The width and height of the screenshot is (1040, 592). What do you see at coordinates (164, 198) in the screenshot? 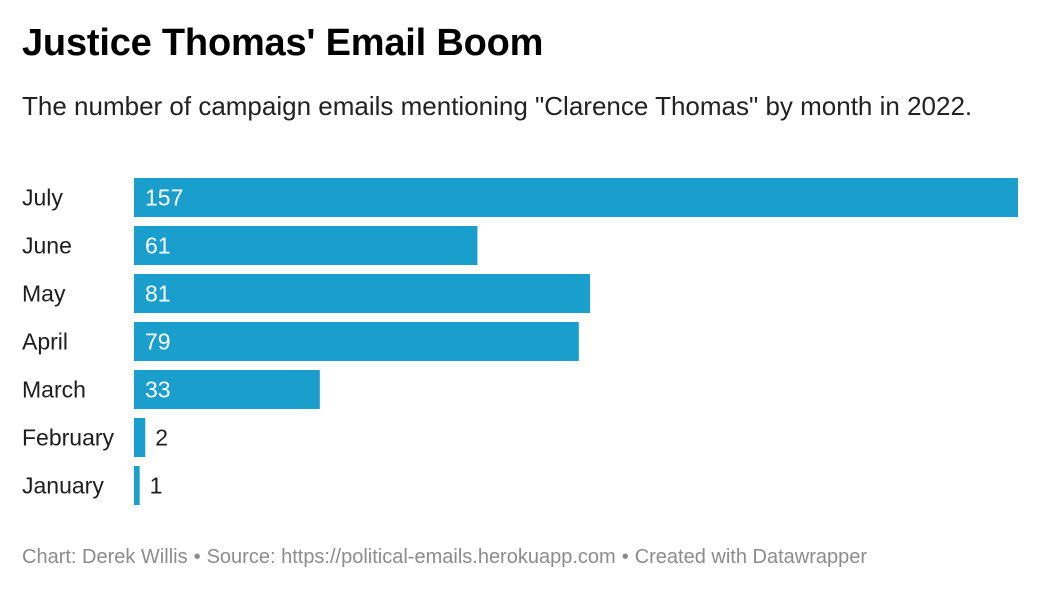
I see `bar-value-july: 157` at bounding box center [164, 198].